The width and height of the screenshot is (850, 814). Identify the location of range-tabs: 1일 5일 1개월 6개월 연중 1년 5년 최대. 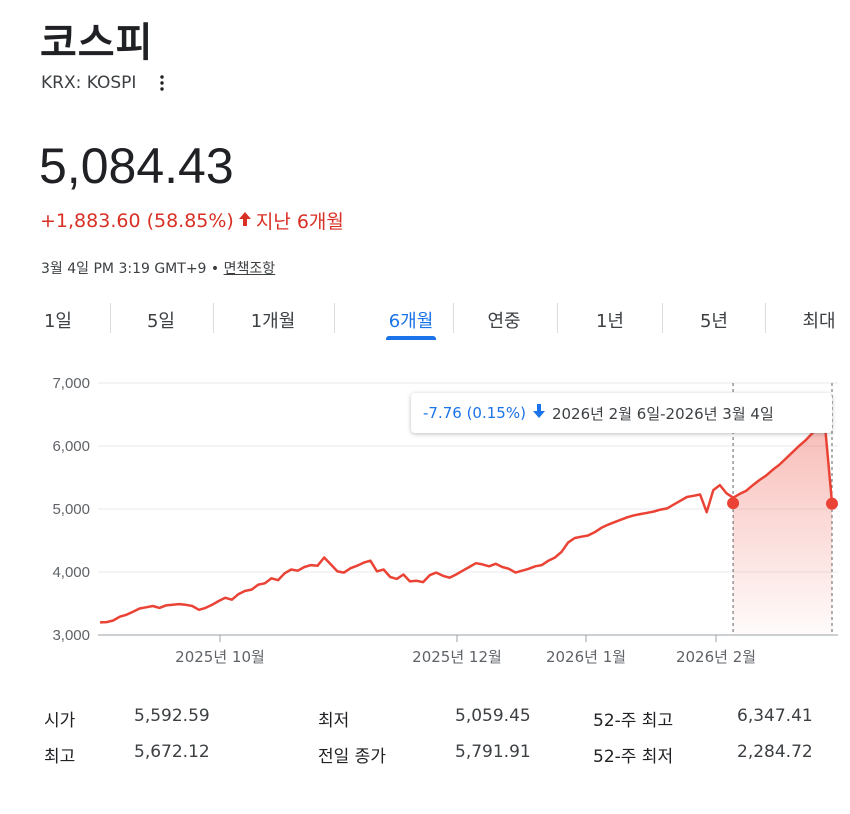
(425, 322).